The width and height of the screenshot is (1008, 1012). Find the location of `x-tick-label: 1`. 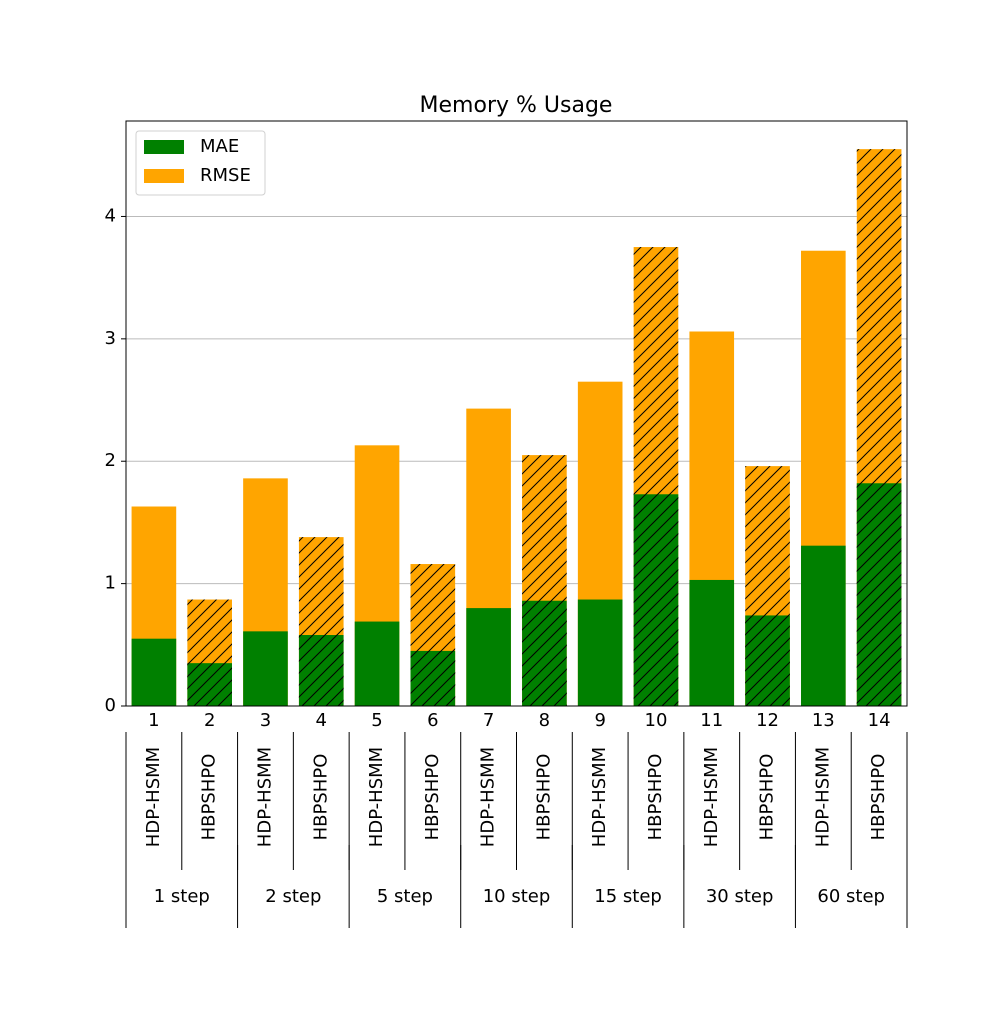

x-tick-label: 1 is located at coordinates (153, 720).